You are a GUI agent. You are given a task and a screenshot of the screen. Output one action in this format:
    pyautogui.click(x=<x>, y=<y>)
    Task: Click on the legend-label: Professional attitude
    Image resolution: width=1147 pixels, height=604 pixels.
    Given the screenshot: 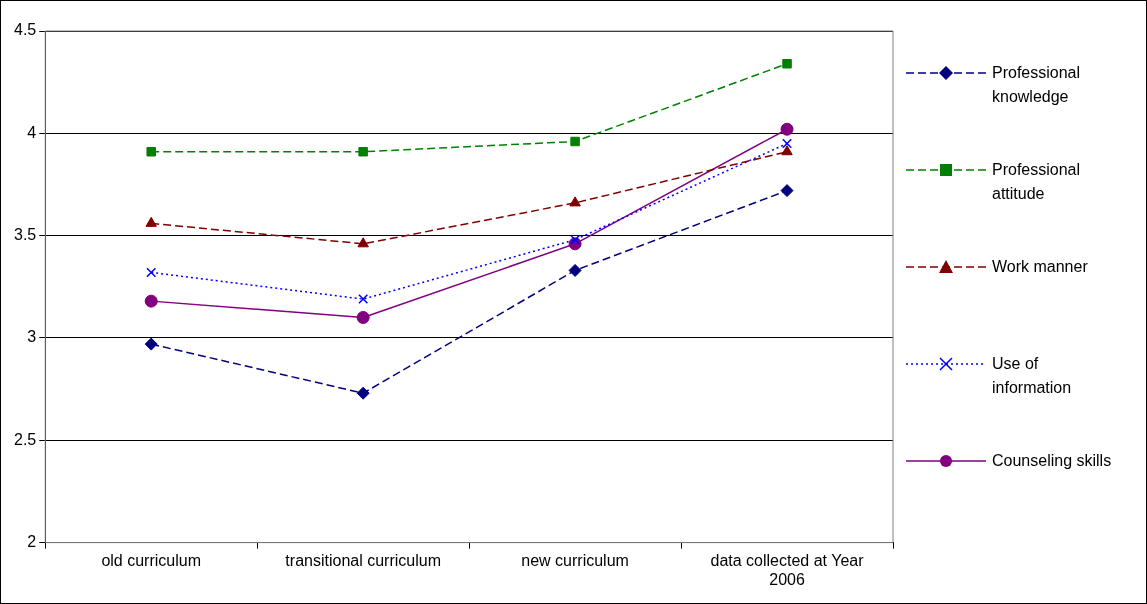 What is the action you would take?
    pyautogui.click(x=1037, y=182)
    